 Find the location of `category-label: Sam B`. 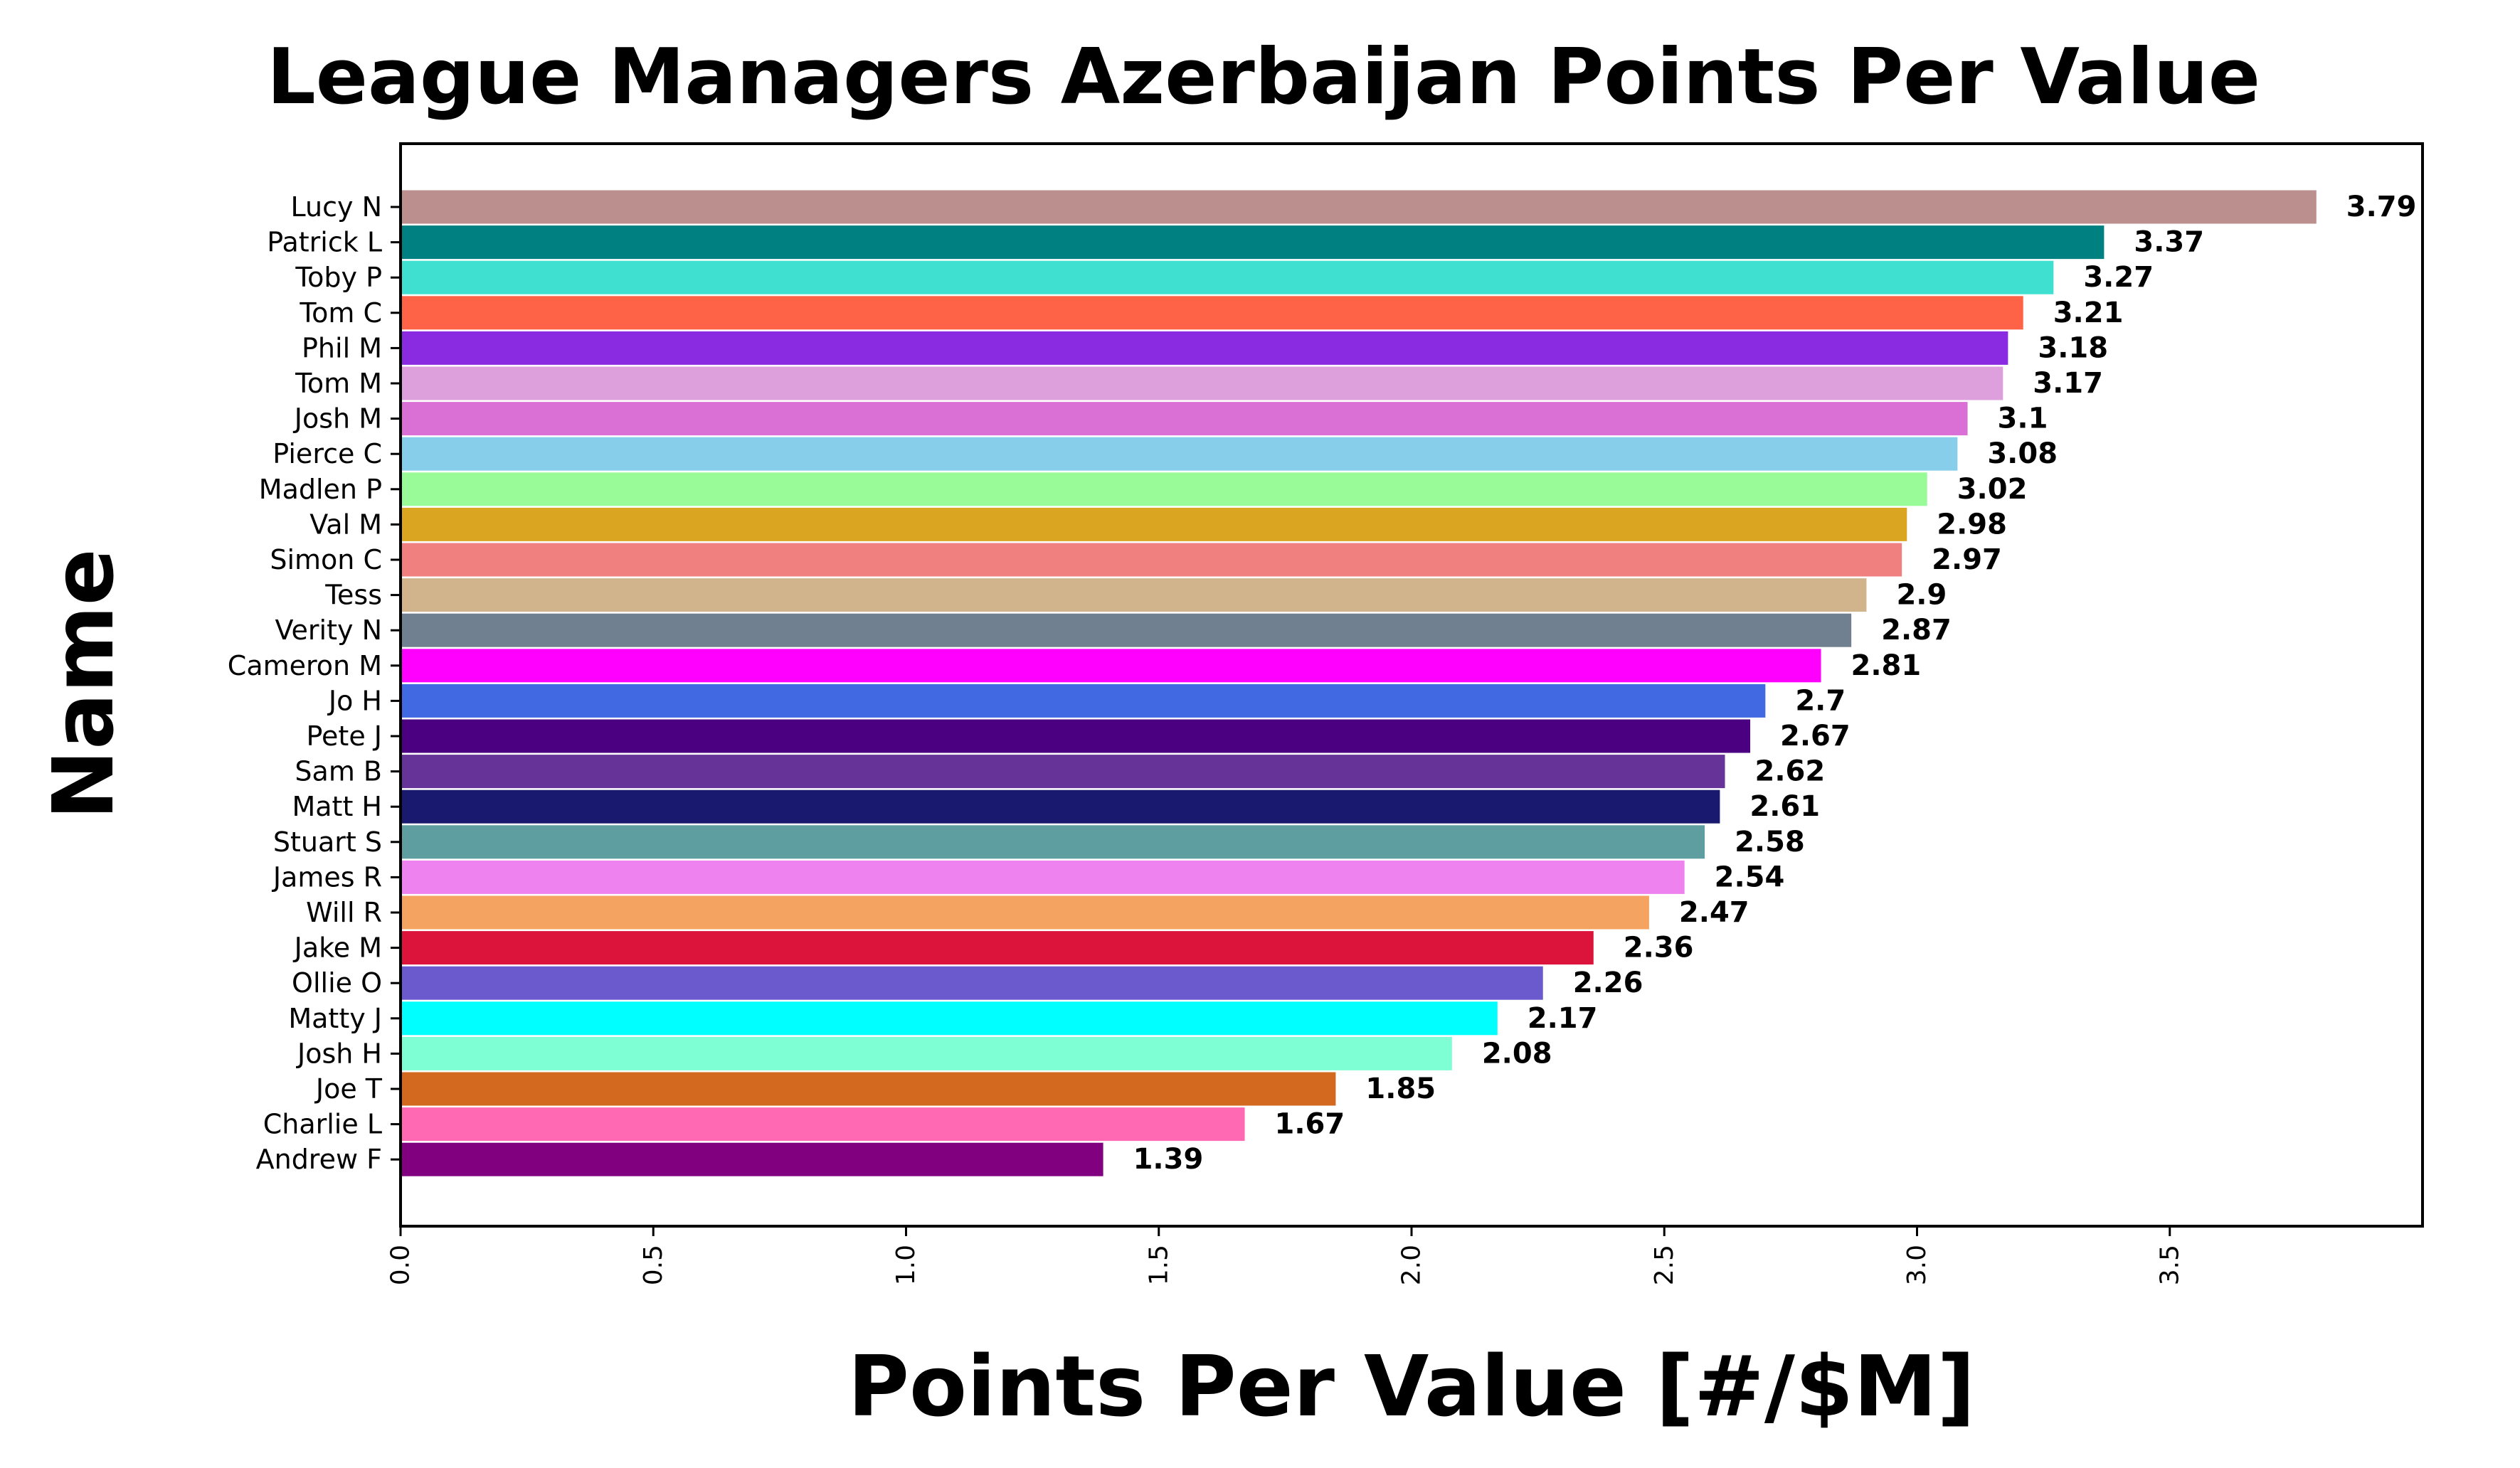

category-label: Sam B is located at coordinates (338, 772).